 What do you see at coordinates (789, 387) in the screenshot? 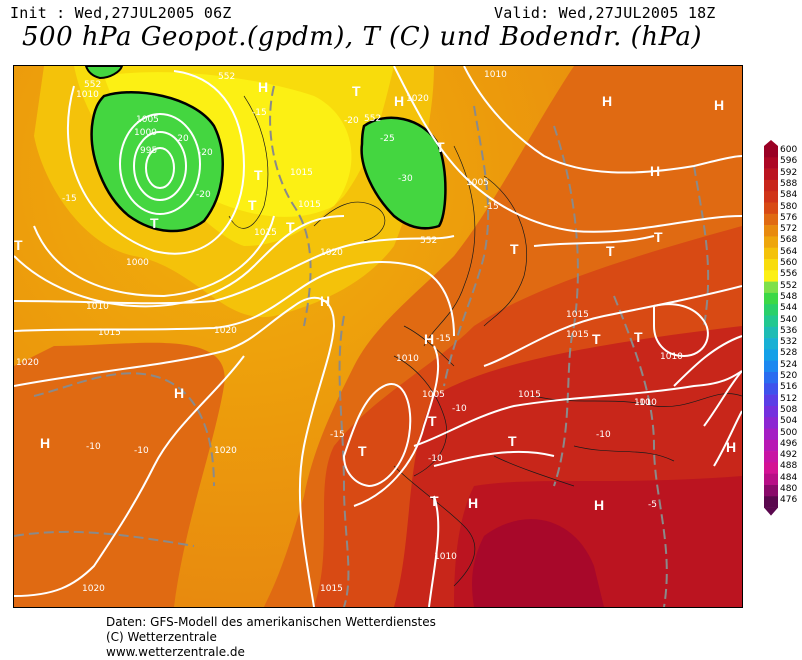
I see `legend-level-label: 516` at bounding box center [789, 387].